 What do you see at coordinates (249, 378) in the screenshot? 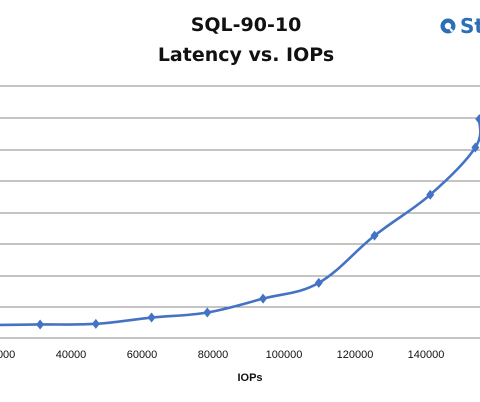
I see `x-axis-label: IOPs` at bounding box center [249, 378].